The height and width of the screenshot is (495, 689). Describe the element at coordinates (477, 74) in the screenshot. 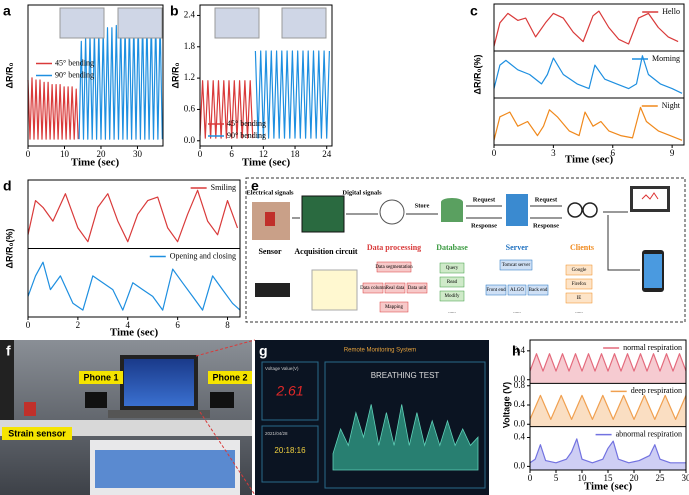

I see `y-axis-label: ΔR/R₀(%)` at that location.